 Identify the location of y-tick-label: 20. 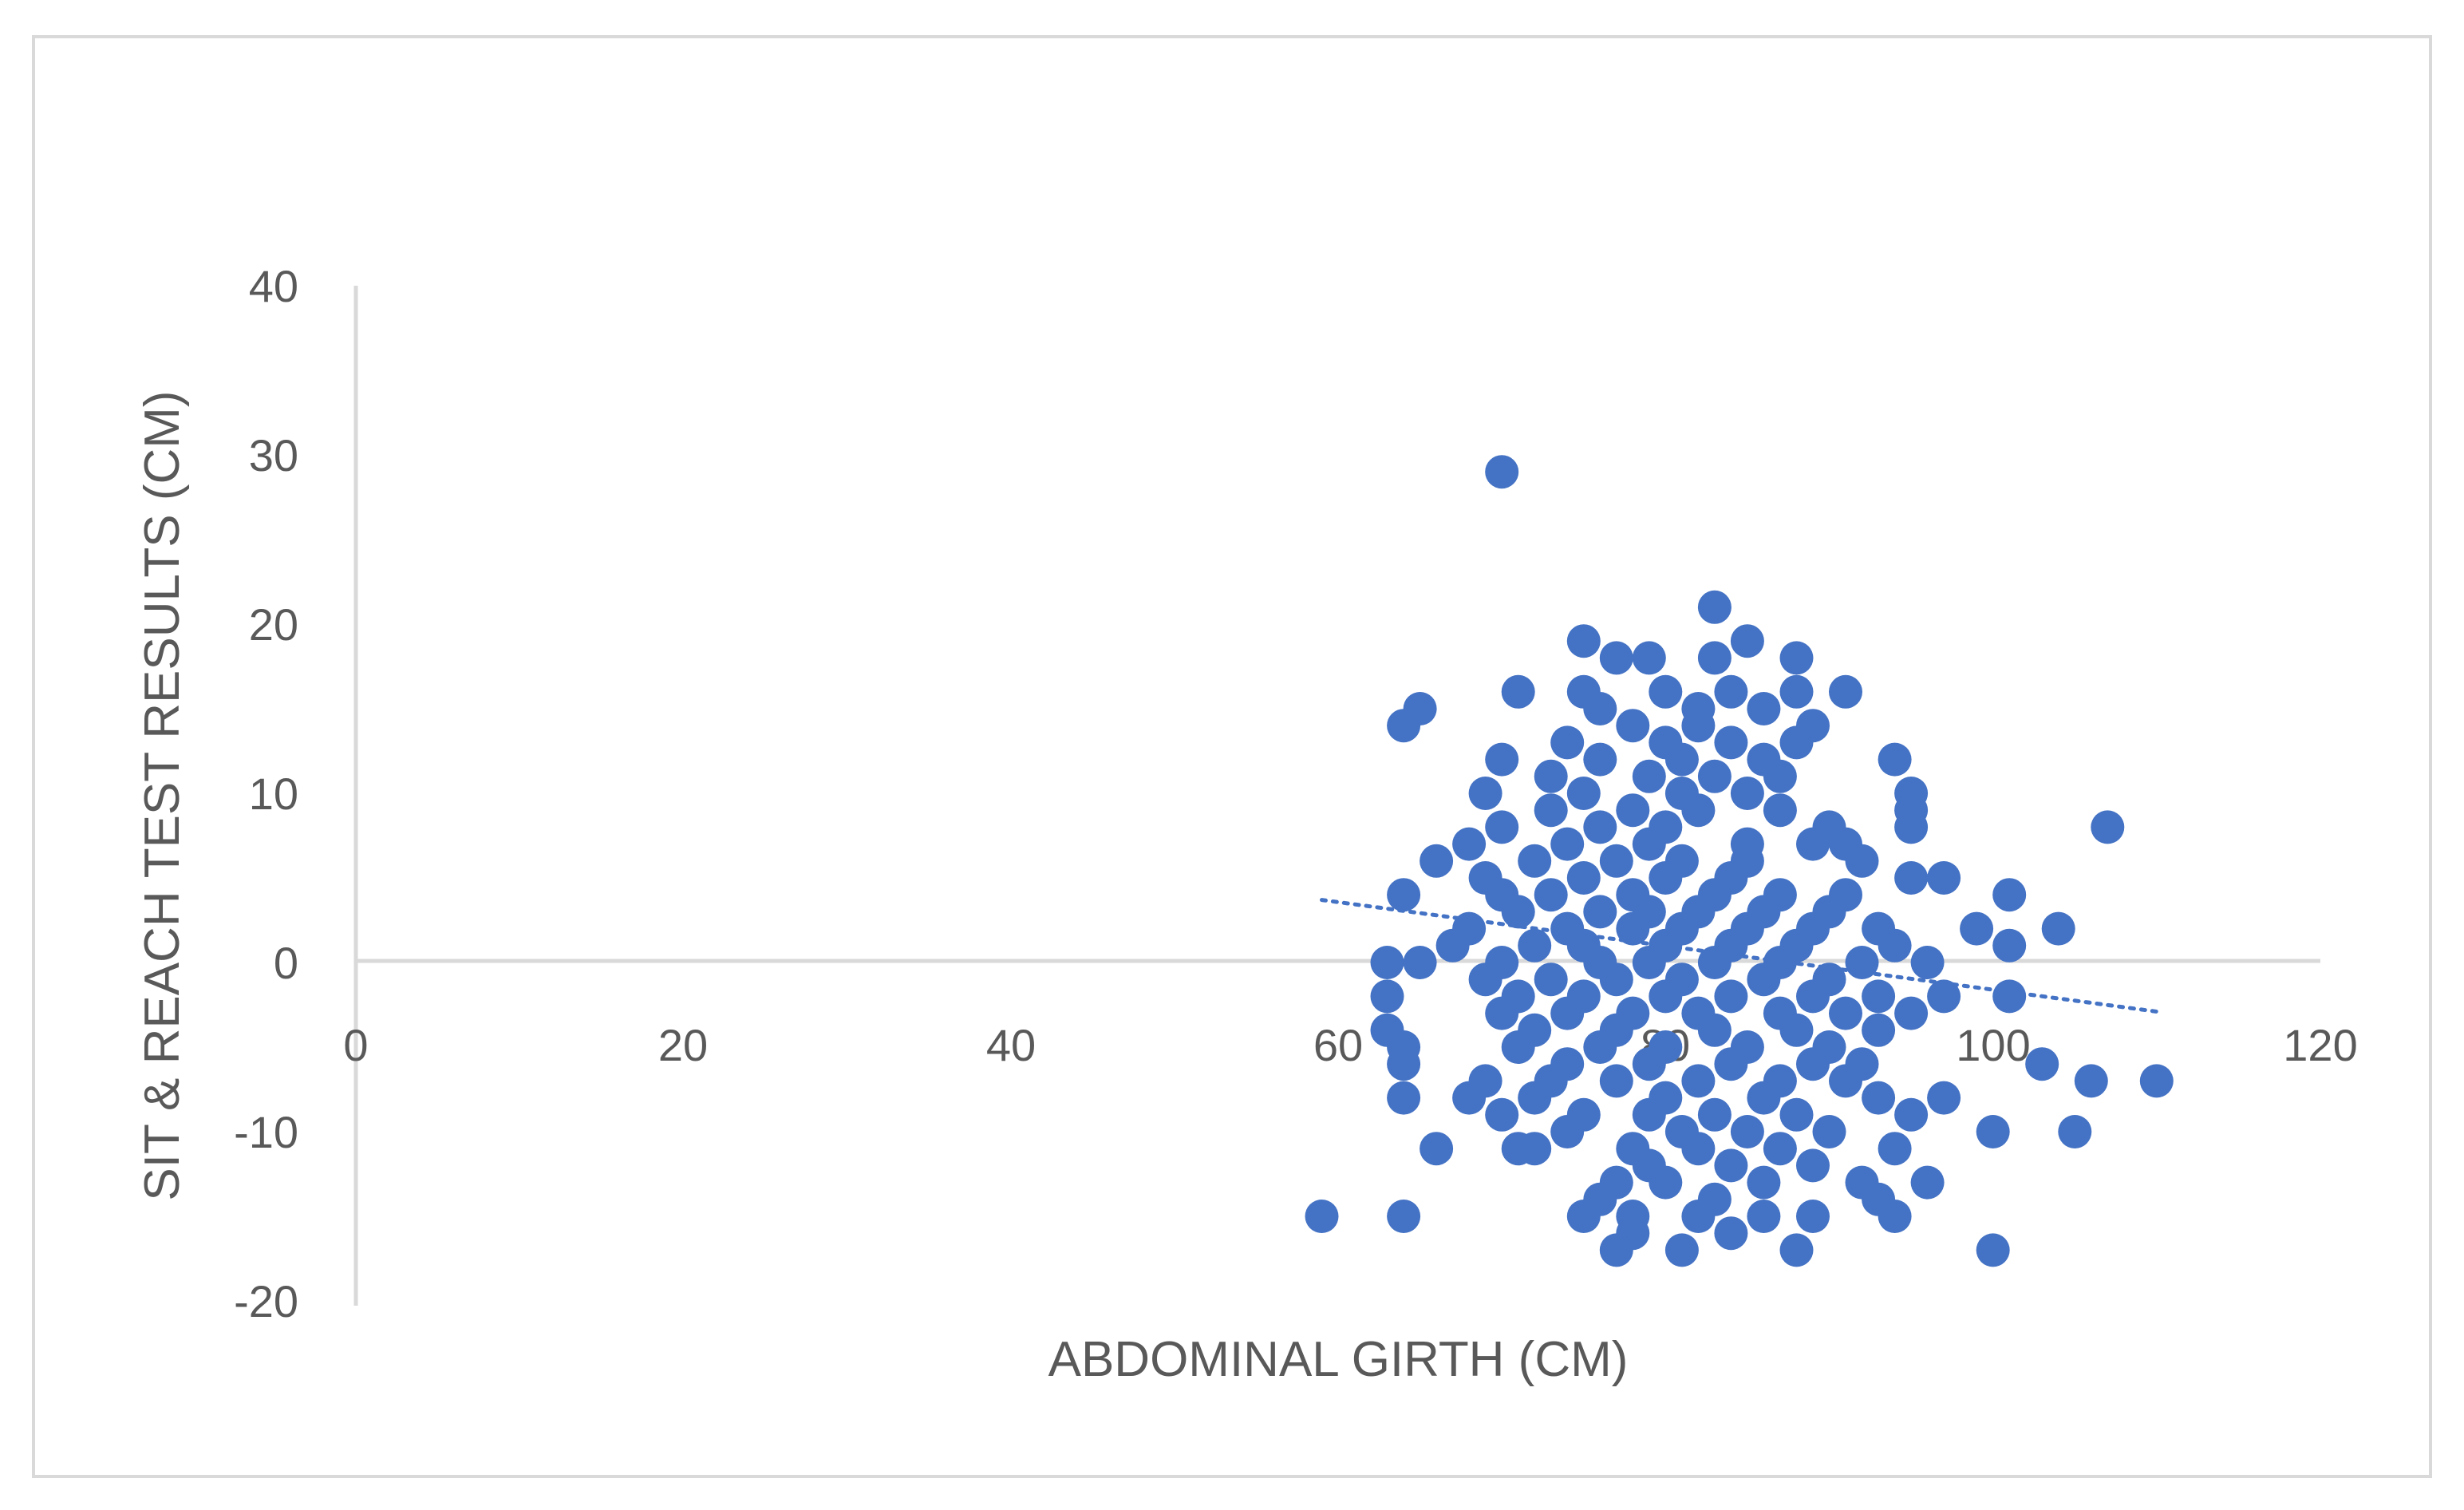
(273, 624).